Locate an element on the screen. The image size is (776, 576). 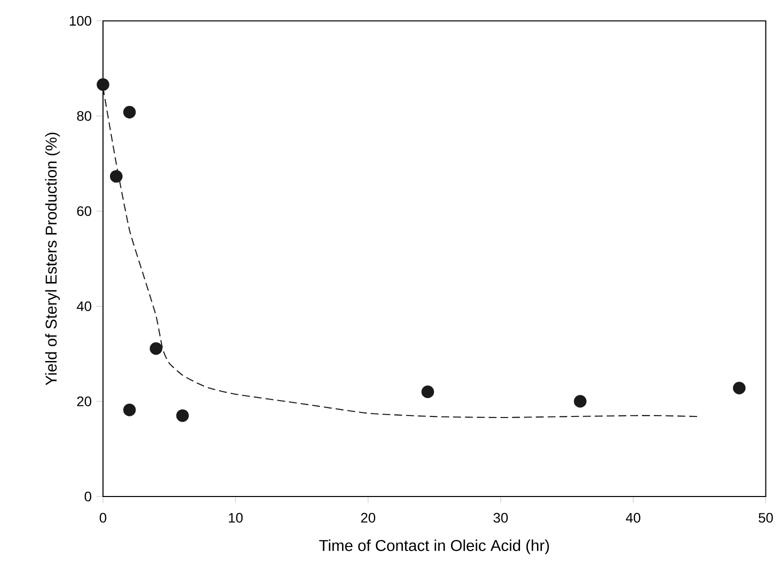
y-tick-label: 60 is located at coordinates (84, 211).